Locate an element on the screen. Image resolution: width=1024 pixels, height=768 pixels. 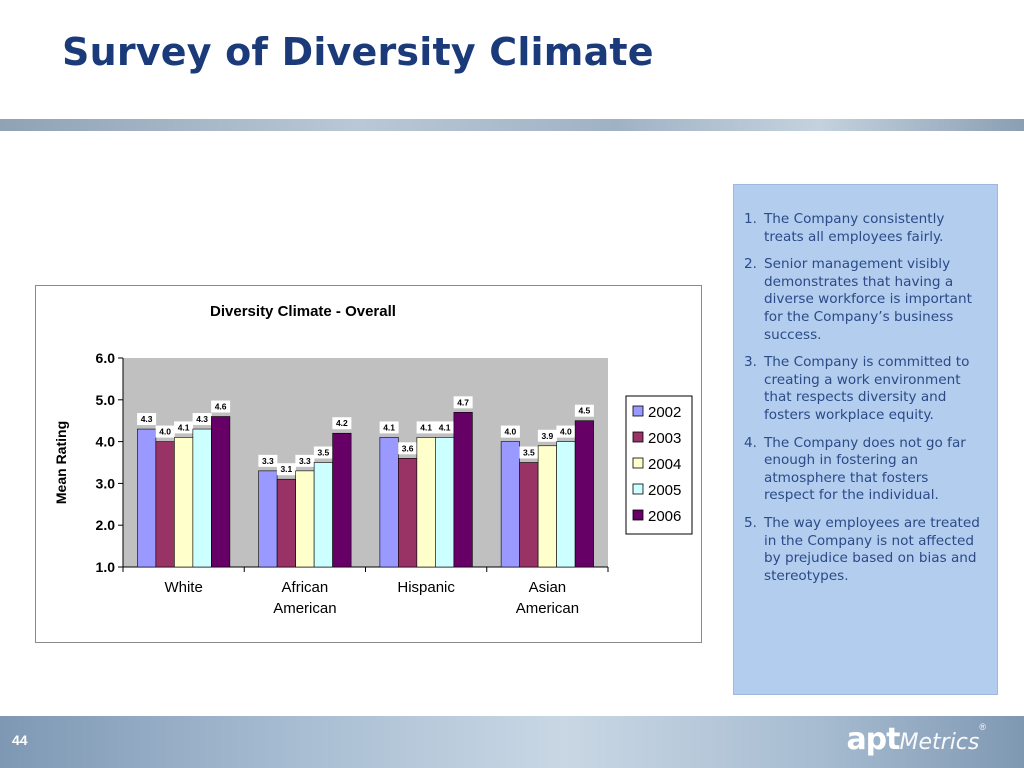
survey-item-number: 4. is located at coordinates (750, 442).